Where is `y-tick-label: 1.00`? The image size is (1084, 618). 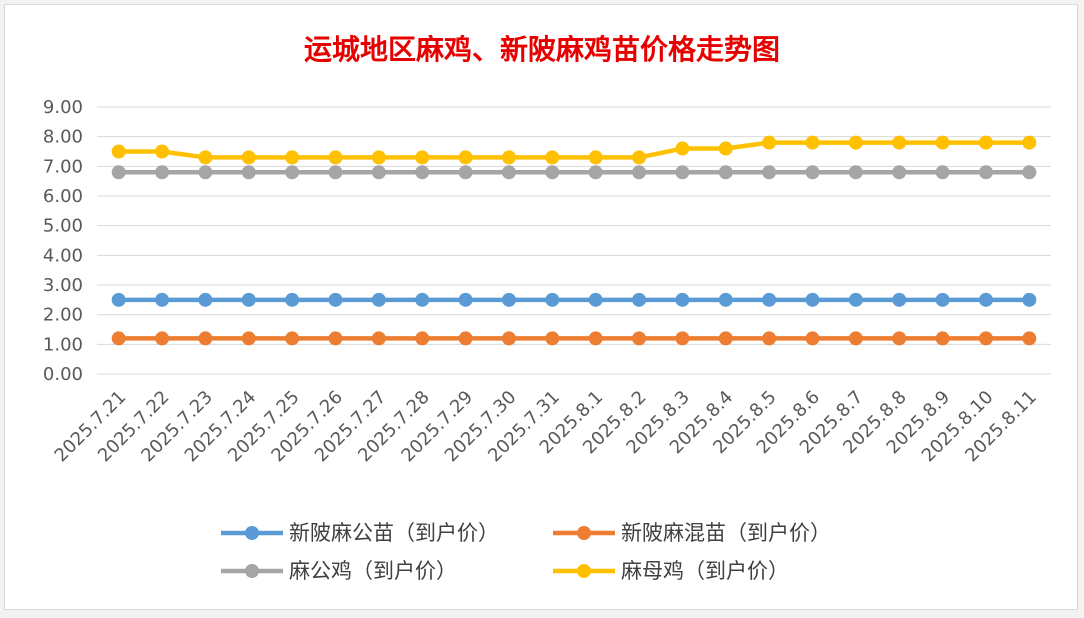
y-tick-label: 1.00 is located at coordinates (63, 344).